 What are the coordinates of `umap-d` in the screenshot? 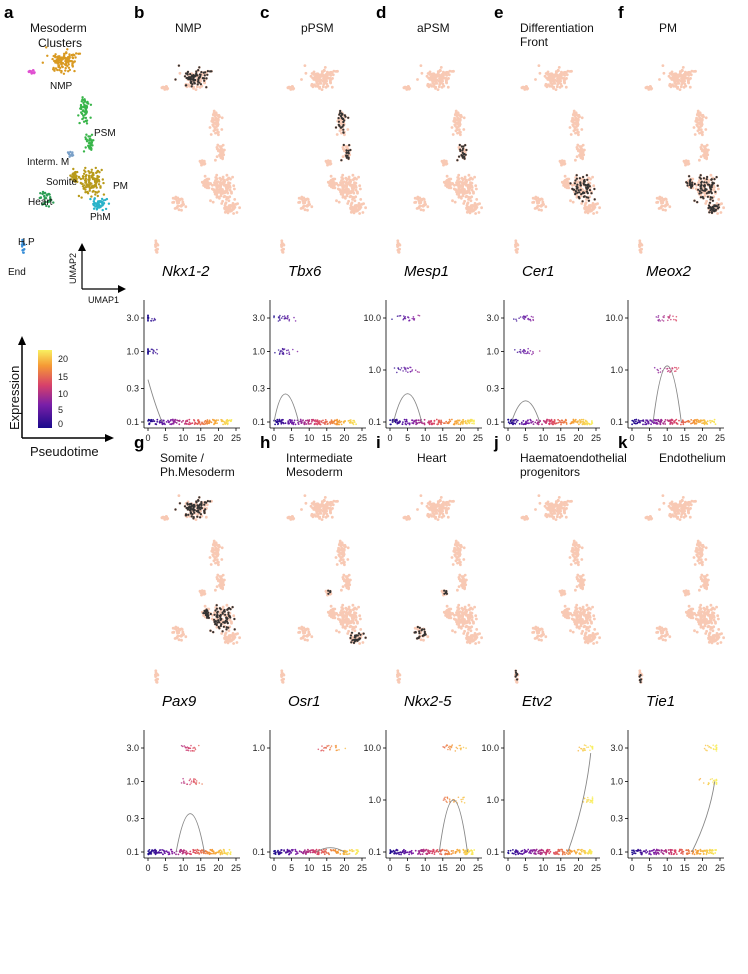 It's located at (439, 159).